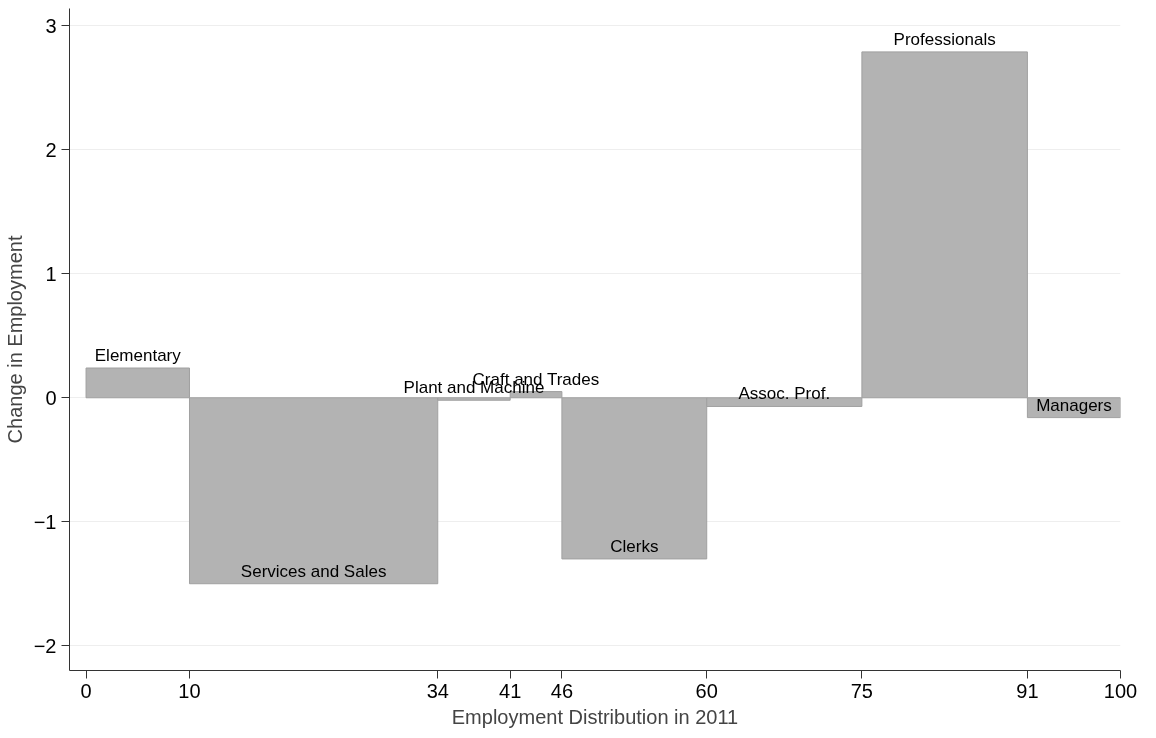 Image resolution: width=1156 pixels, height=738 pixels. What do you see at coordinates (51, 273) in the screenshot?
I see `y-tick-label: 1` at bounding box center [51, 273].